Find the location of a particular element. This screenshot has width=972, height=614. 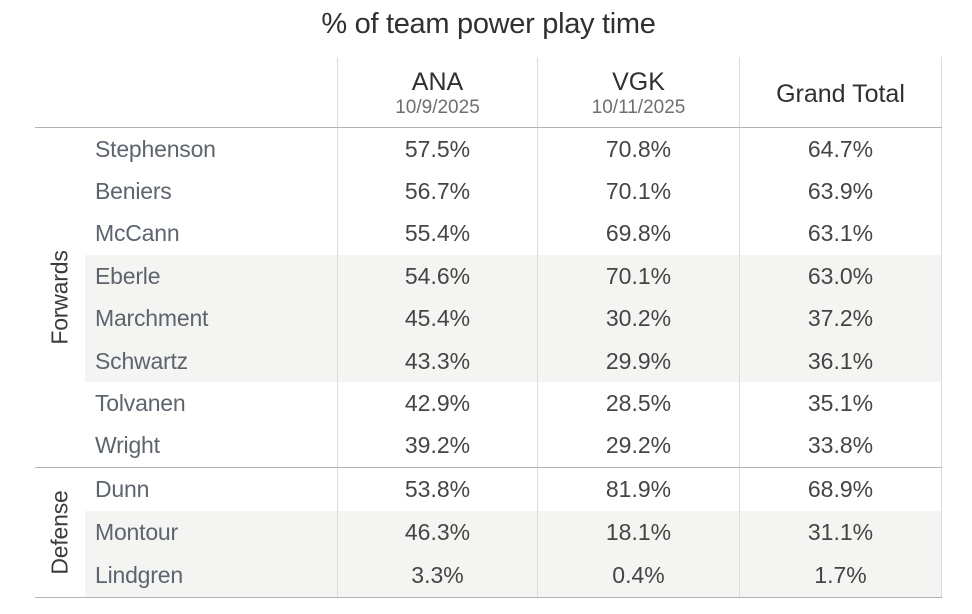

value-cell-grand-total: 36.1% is located at coordinates (840, 361).